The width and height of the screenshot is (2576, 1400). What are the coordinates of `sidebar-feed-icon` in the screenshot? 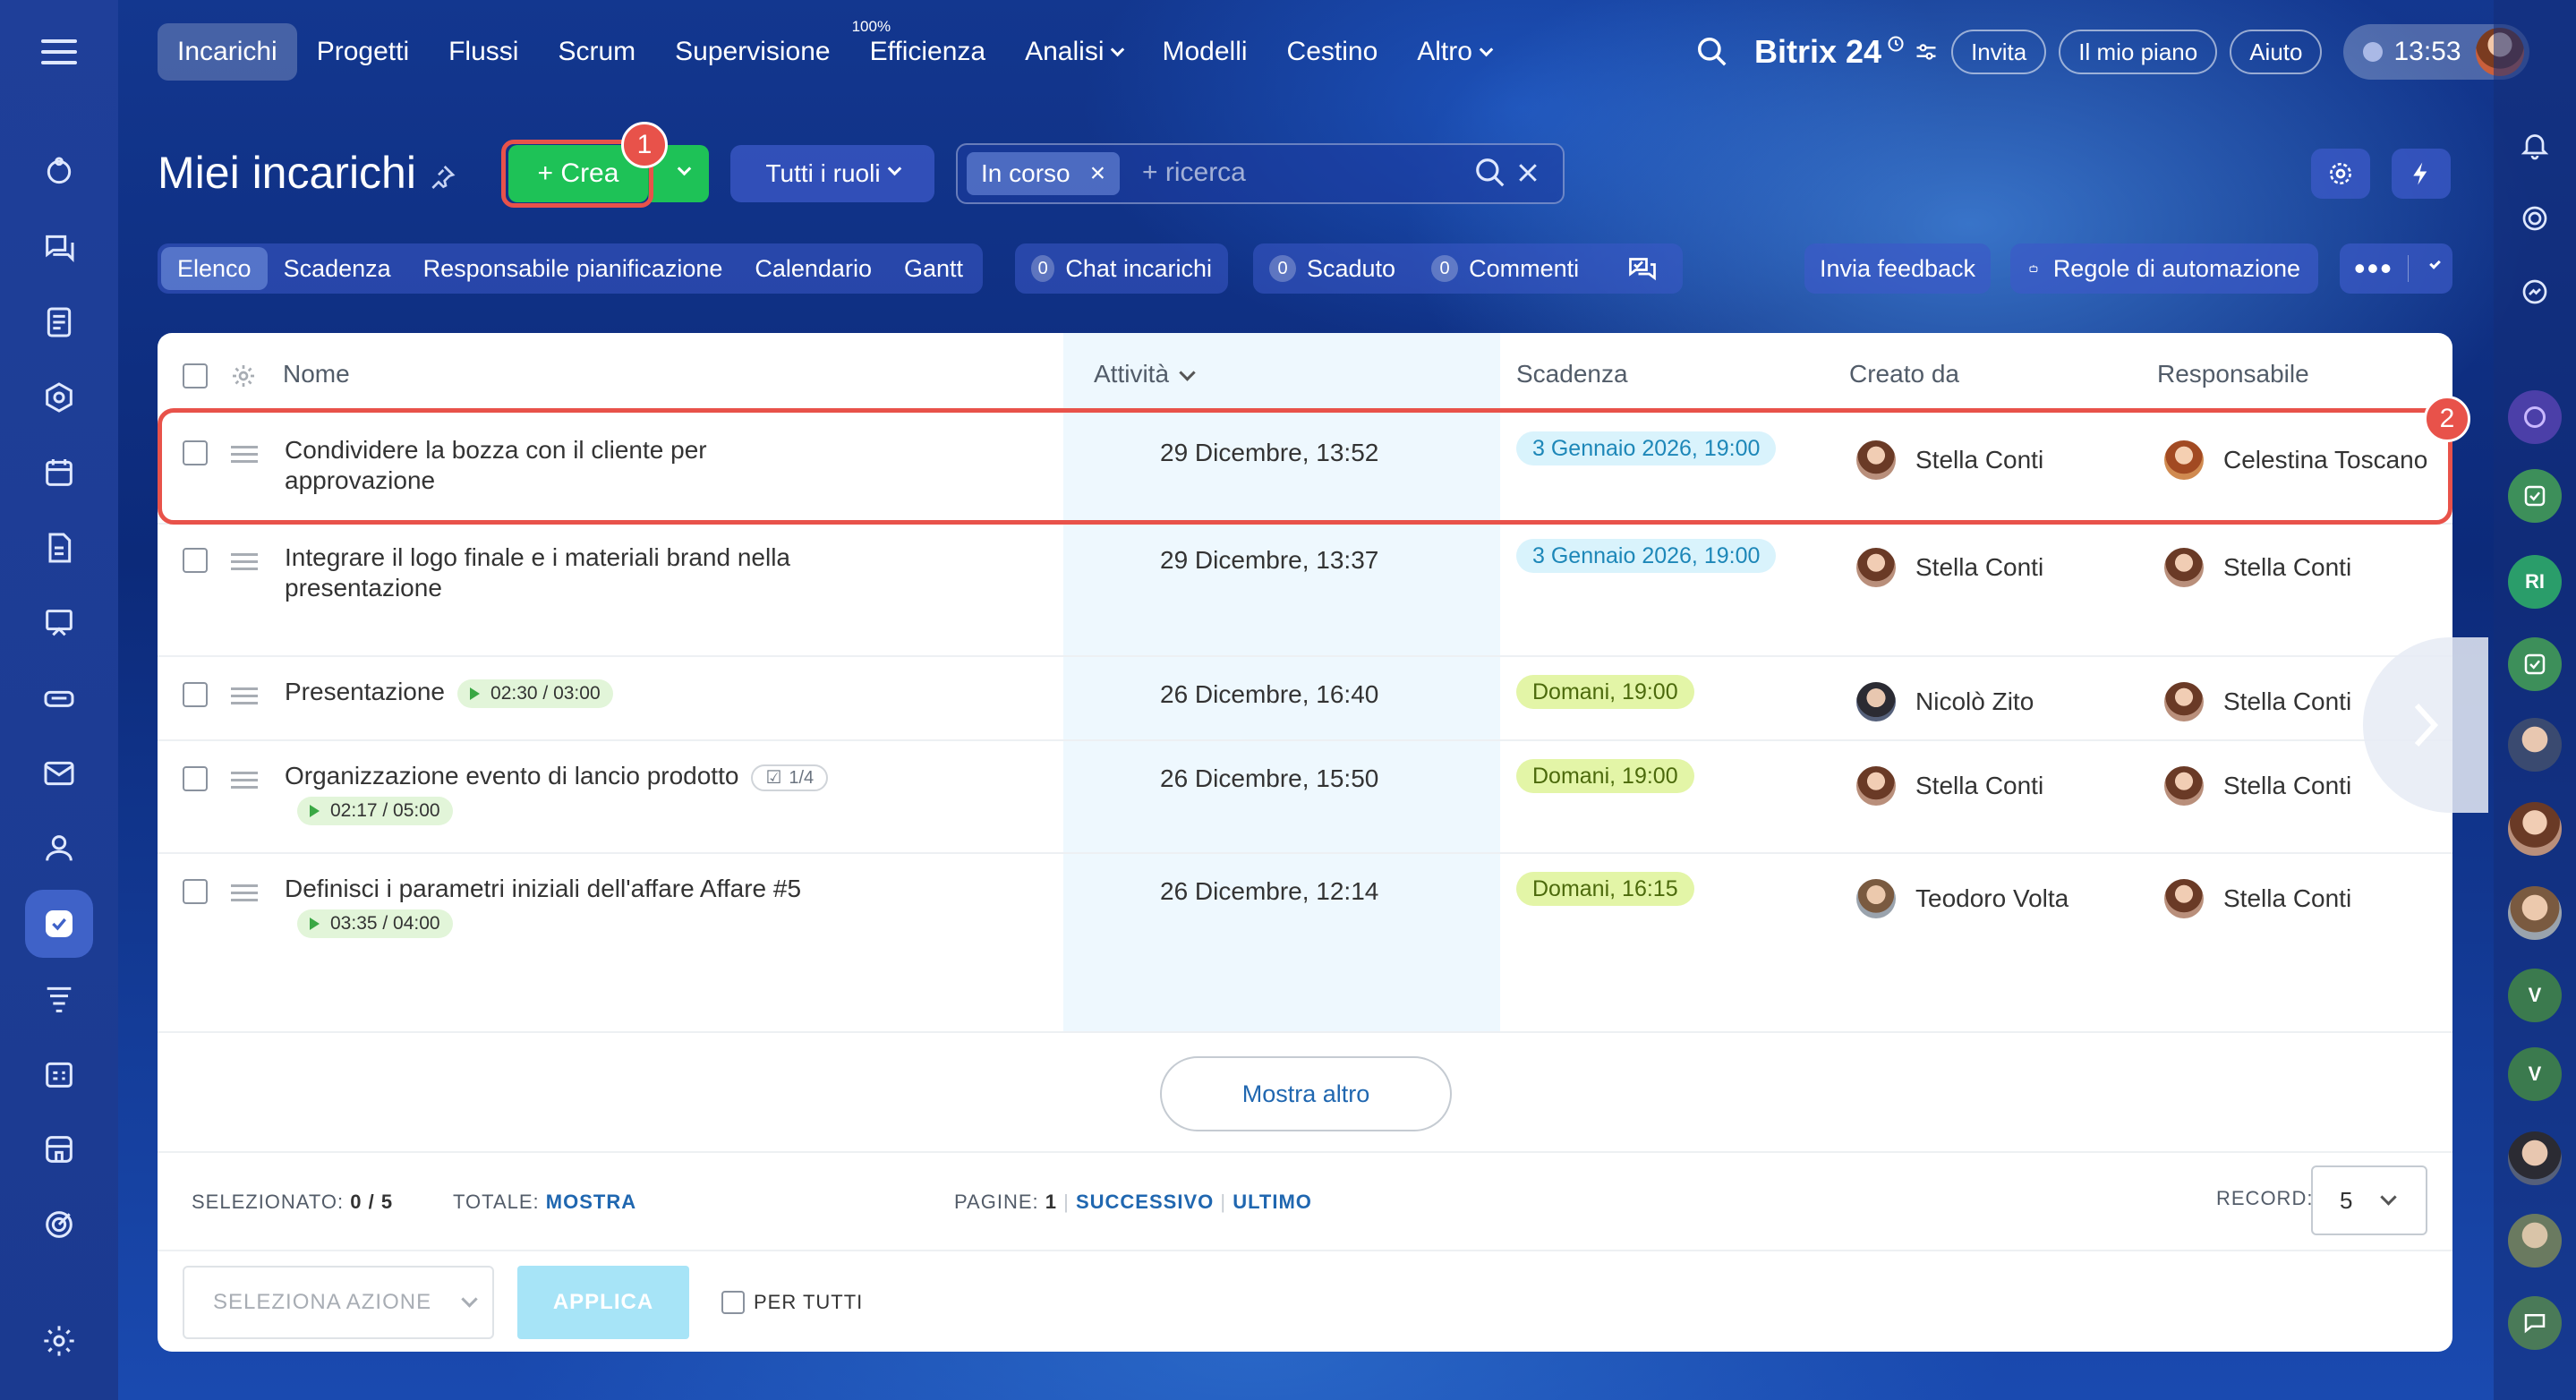 It's located at (59, 172).